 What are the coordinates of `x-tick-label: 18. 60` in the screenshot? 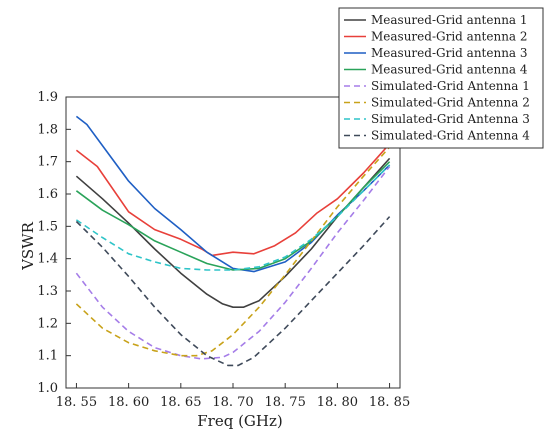 It's located at (128, 402).